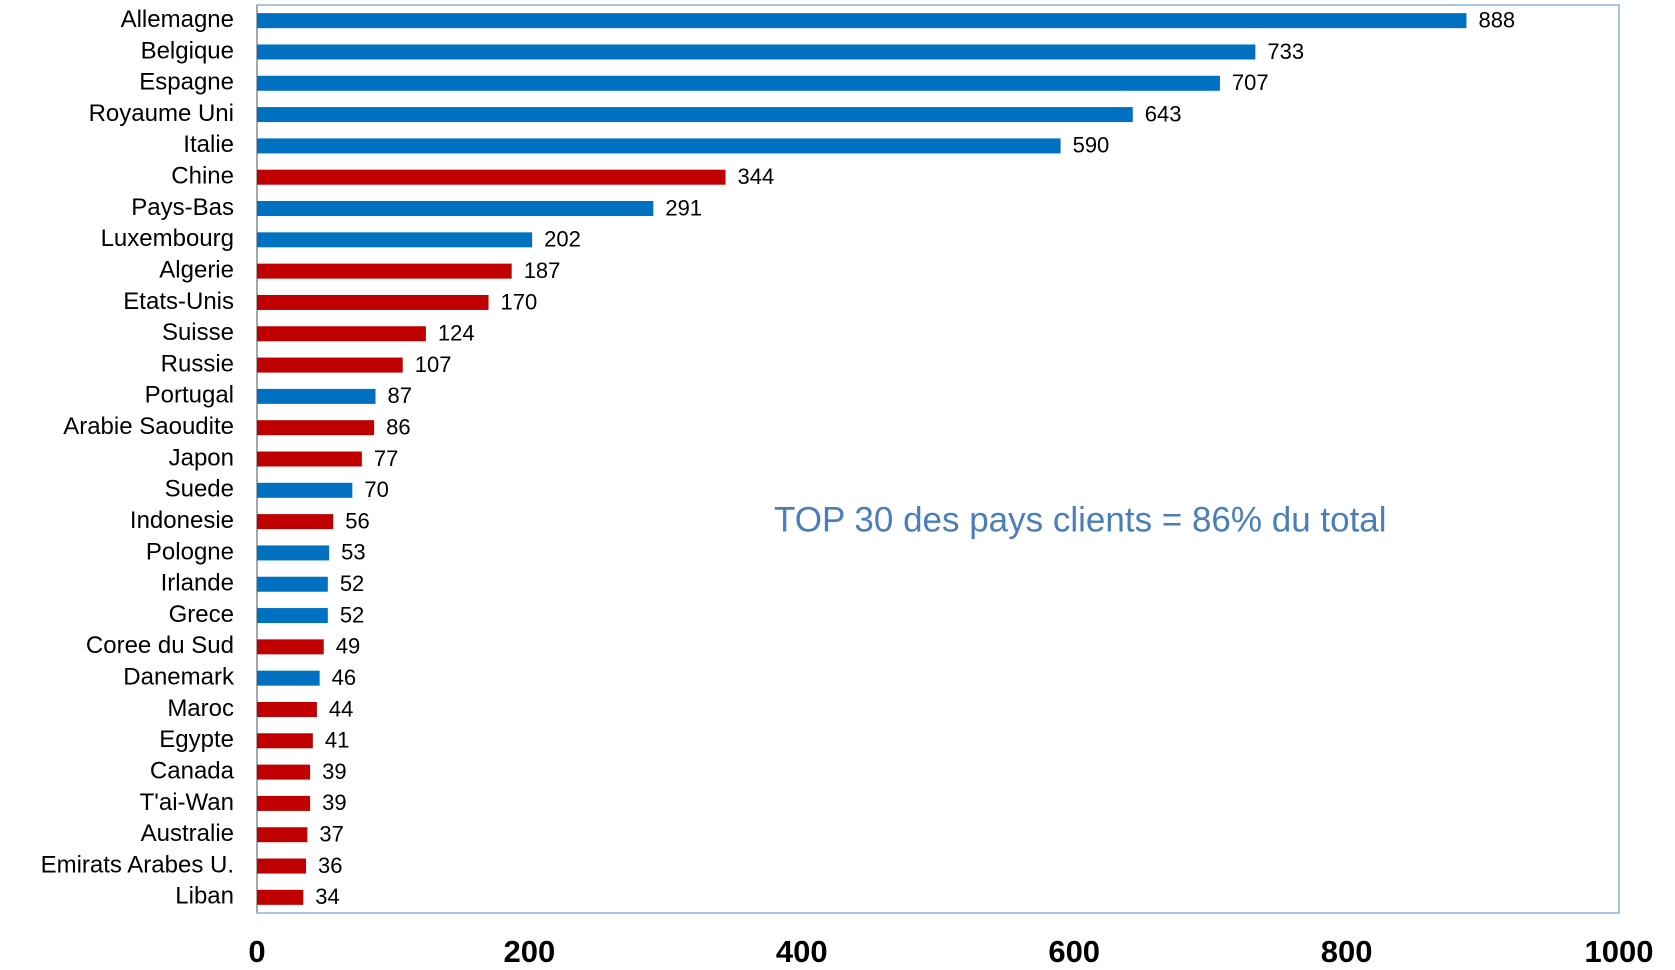 This screenshot has height=970, width=1675. I want to click on y-tick-label: Irlande, so click(197, 583).